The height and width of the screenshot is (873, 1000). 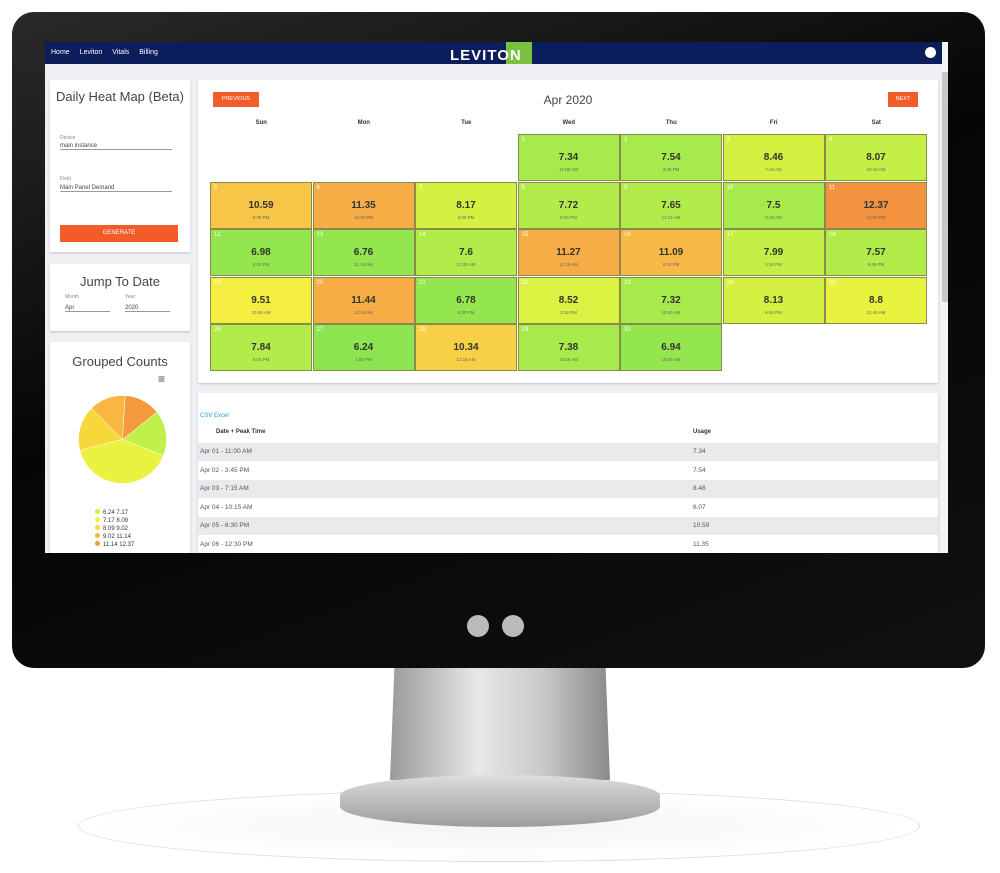 I want to click on day-cell: 6 11.35 12:30 PM, so click(x=363, y=205).